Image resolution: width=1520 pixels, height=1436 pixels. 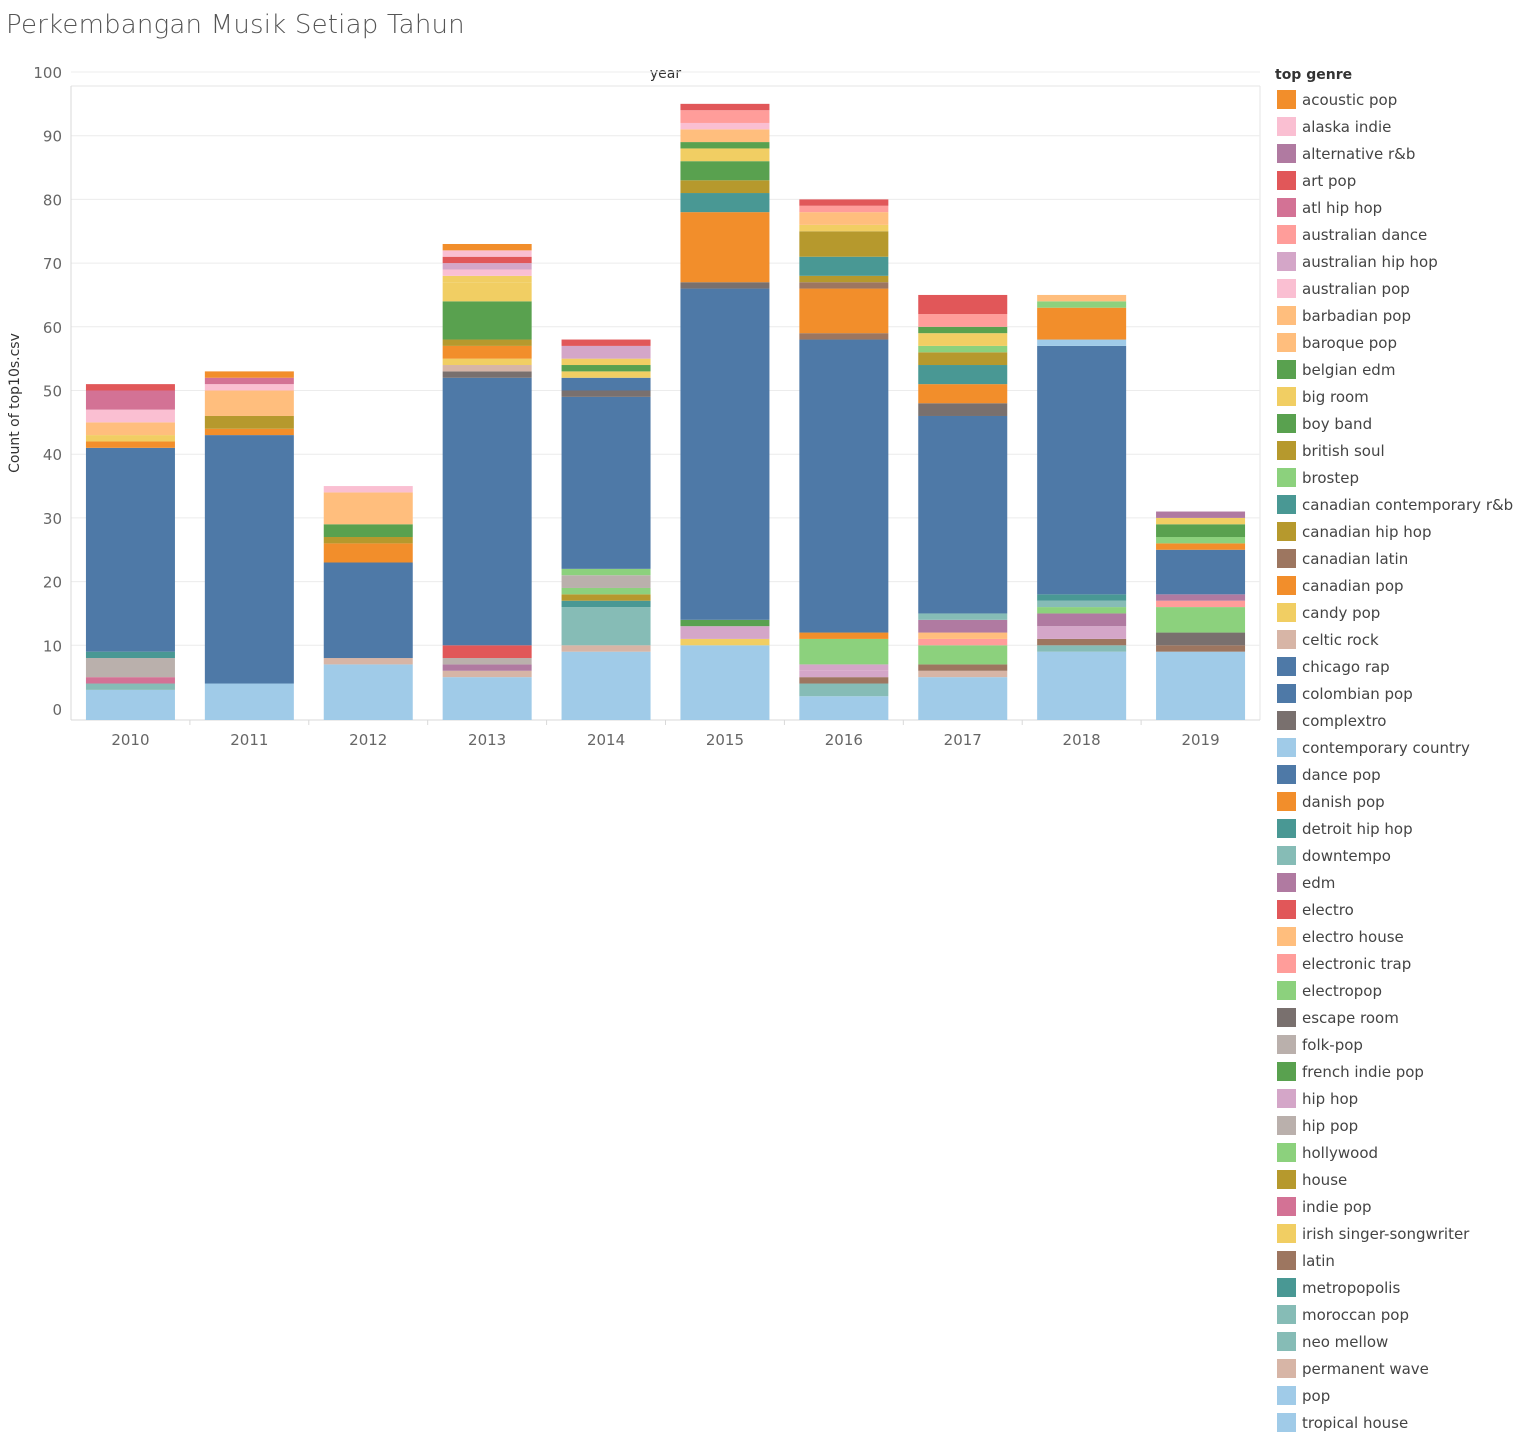 I want to click on legend-label: hip pop, so click(x=1330, y=1125).